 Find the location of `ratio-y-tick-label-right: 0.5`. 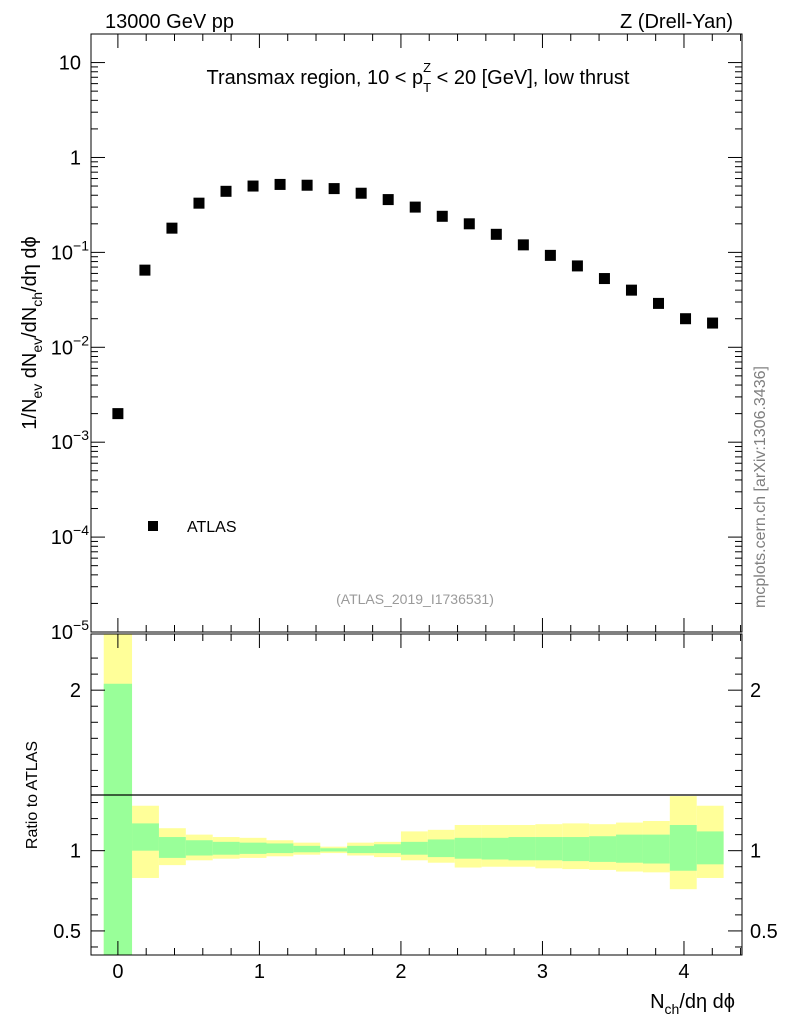

ratio-y-tick-label-right: 0.5 is located at coordinates (764, 932).